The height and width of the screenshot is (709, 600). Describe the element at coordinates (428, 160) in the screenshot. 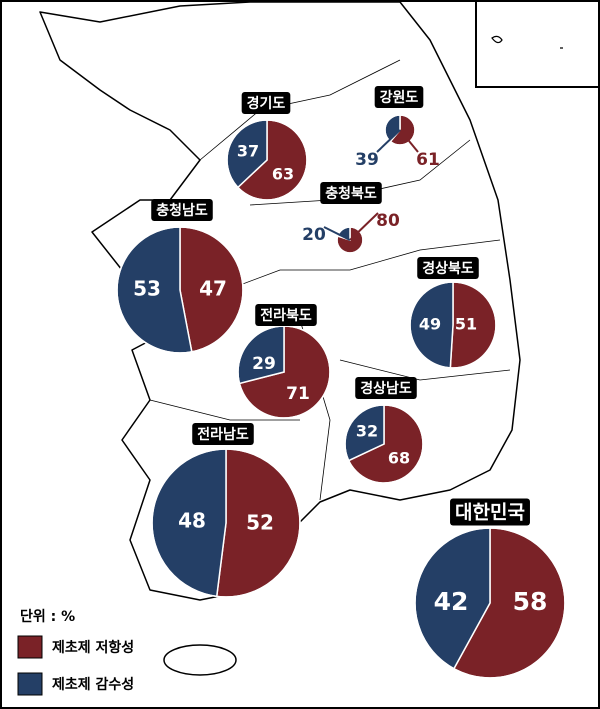

I see `value-label: 61` at that location.